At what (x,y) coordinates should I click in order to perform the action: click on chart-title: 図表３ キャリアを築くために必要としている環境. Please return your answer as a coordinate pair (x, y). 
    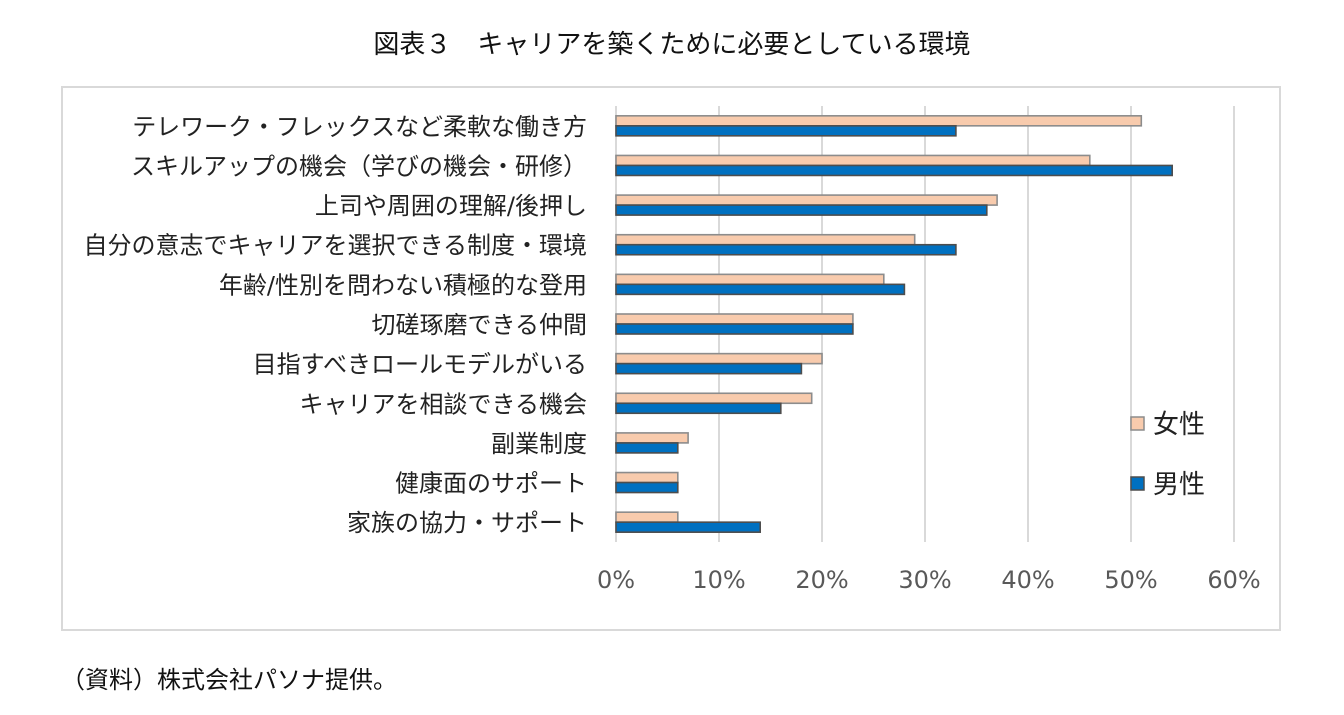
    Looking at the image, I should click on (672, 45).